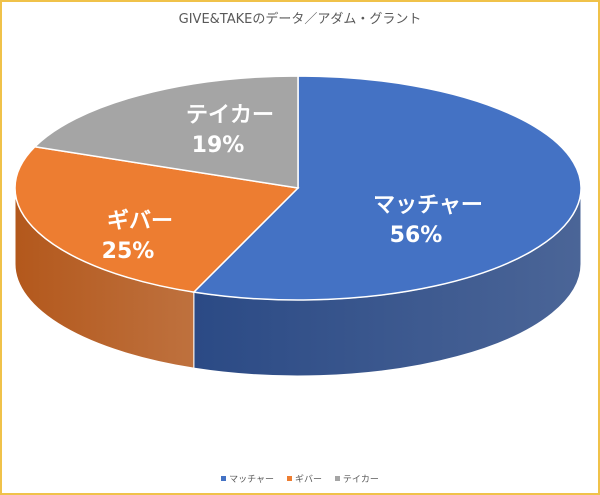 The width and height of the screenshot is (600, 495). Describe the element at coordinates (140, 221) in the screenshot. I see `slice-label-name-1: ギバー` at that location.